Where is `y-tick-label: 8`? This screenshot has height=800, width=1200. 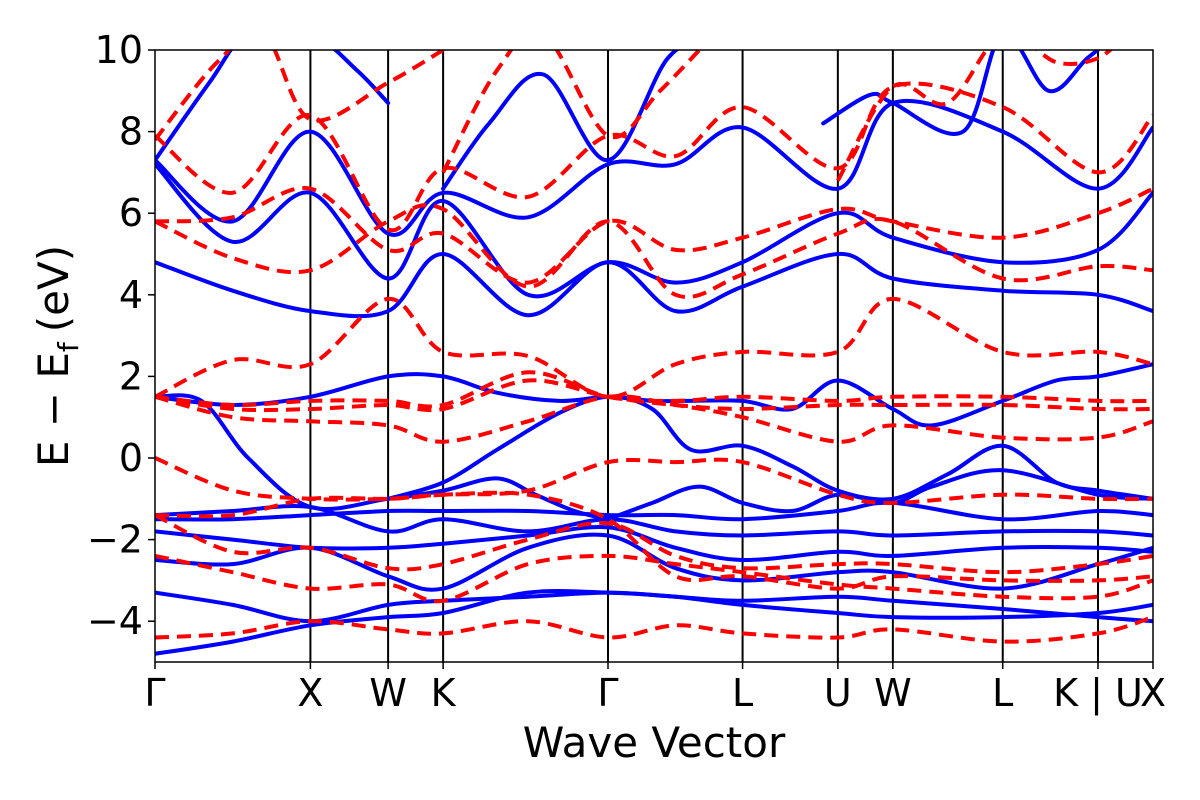 y-tick-label: 8 is located at coordinates (131, 132).